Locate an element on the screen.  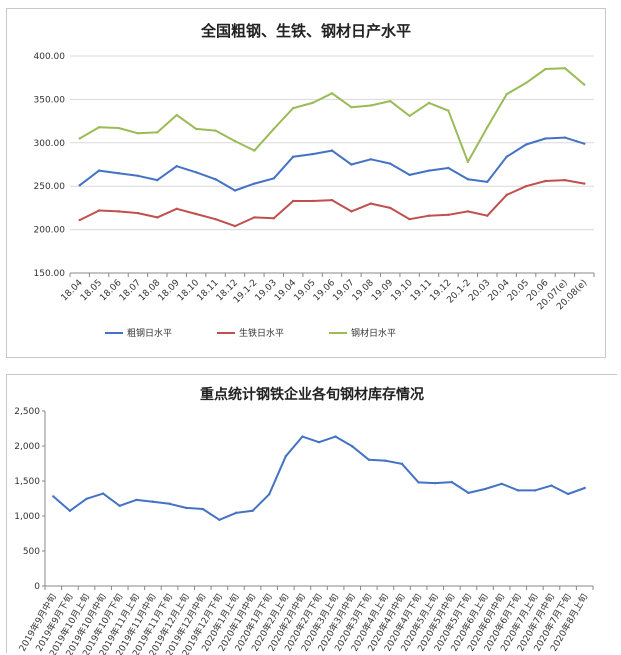
y-tick-label: 350.00 is located at coordinates (50, 100).